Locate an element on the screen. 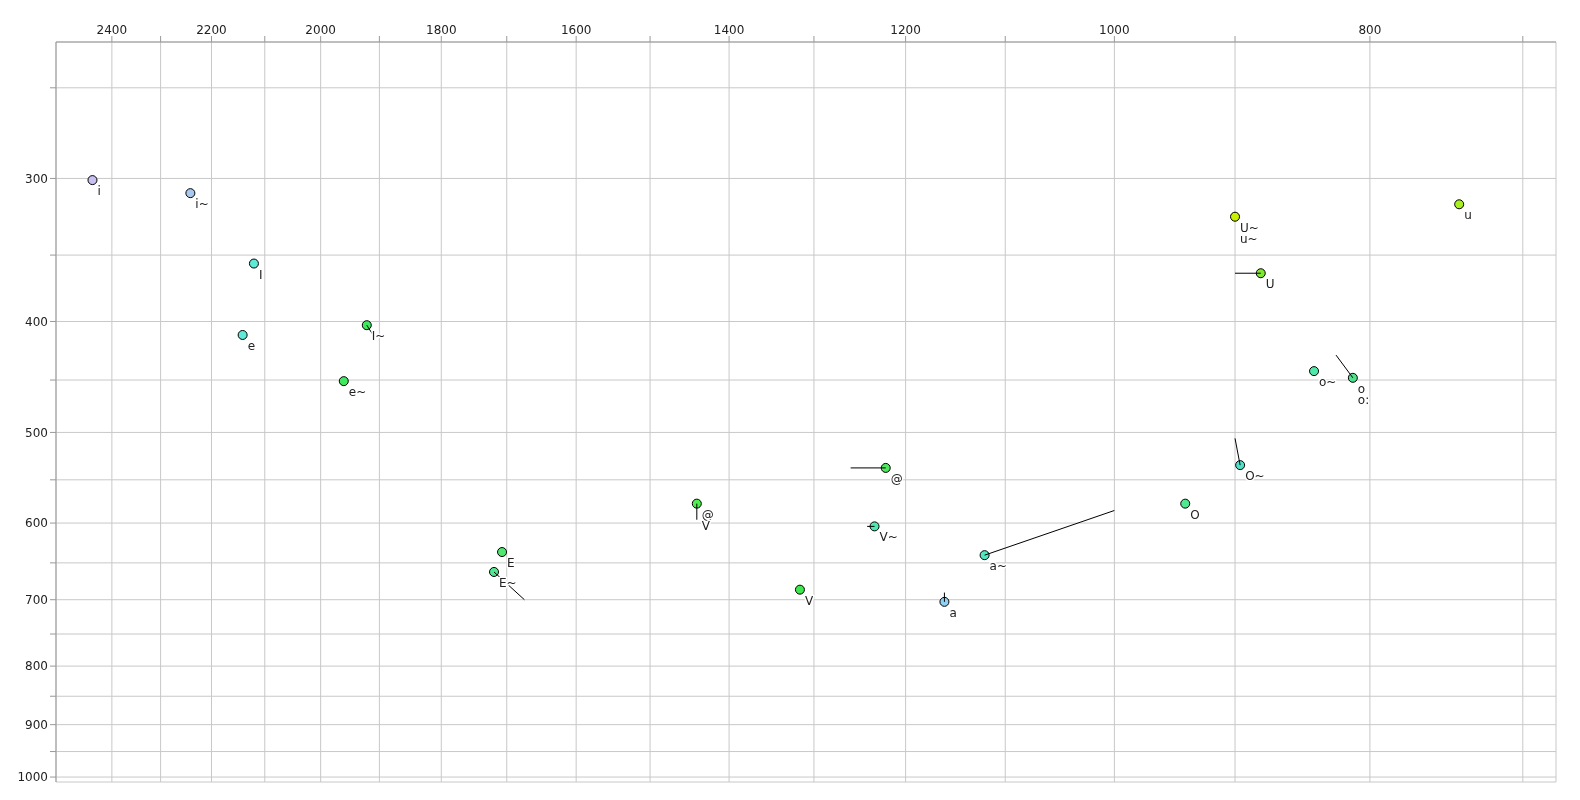 The width and height of the screenshot is (1580, 800). annotation: i is located at coordinates (99, 191).